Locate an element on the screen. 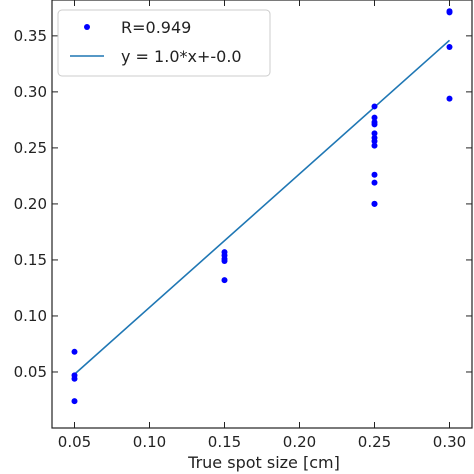 This screenshot has height=474, width=474. y-tick-label: 0.15 is located at coordinates (30, 260).